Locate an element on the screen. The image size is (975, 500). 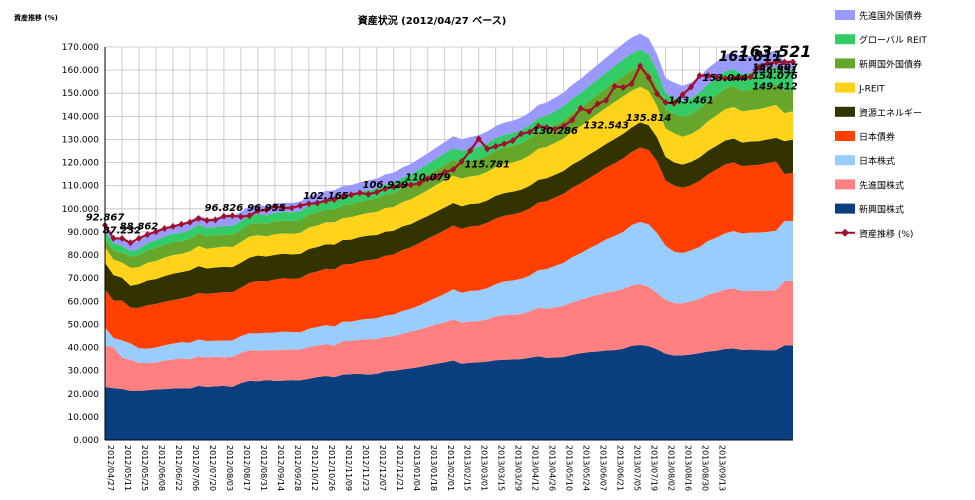
x-tick-label: 2012/10/12 is located at coordinates (314, 468).